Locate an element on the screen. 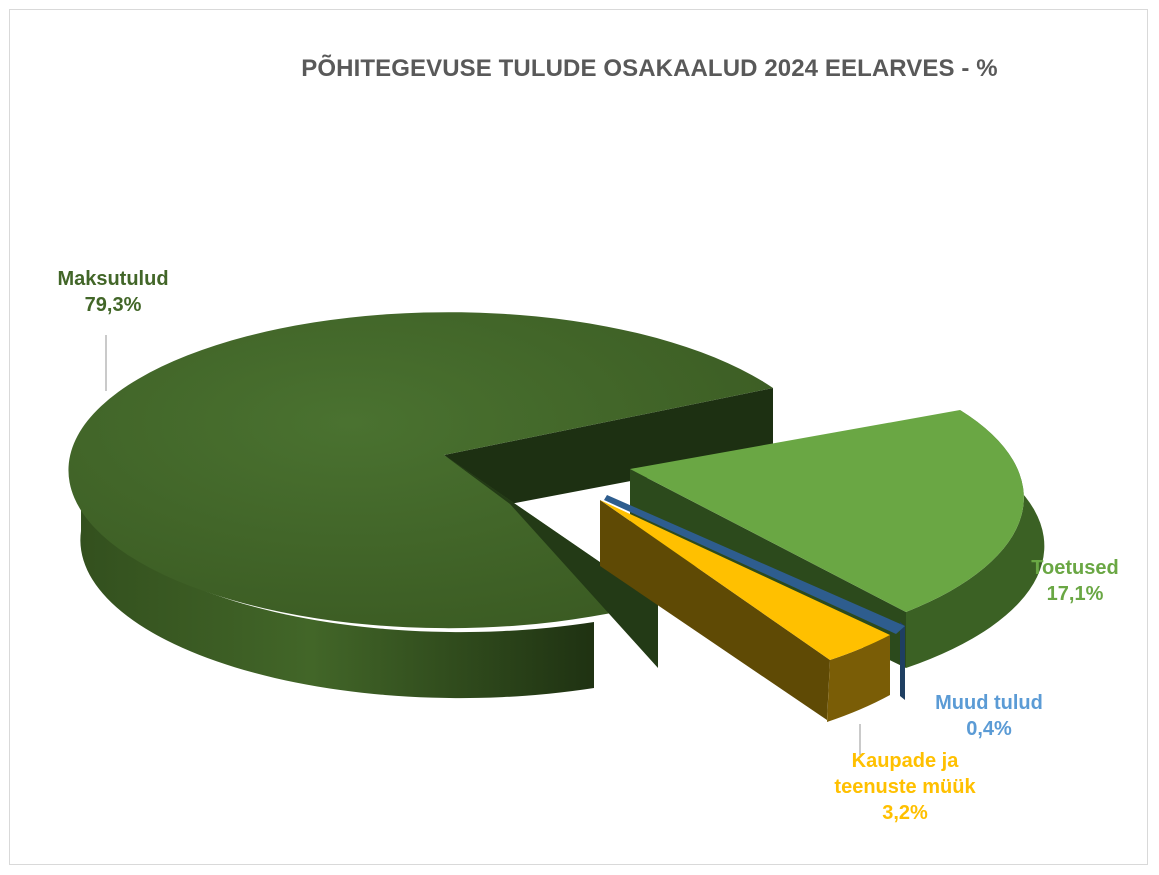 The image size is (1159, 875). slice-muud-tulud is located at coordinates (754, 564).